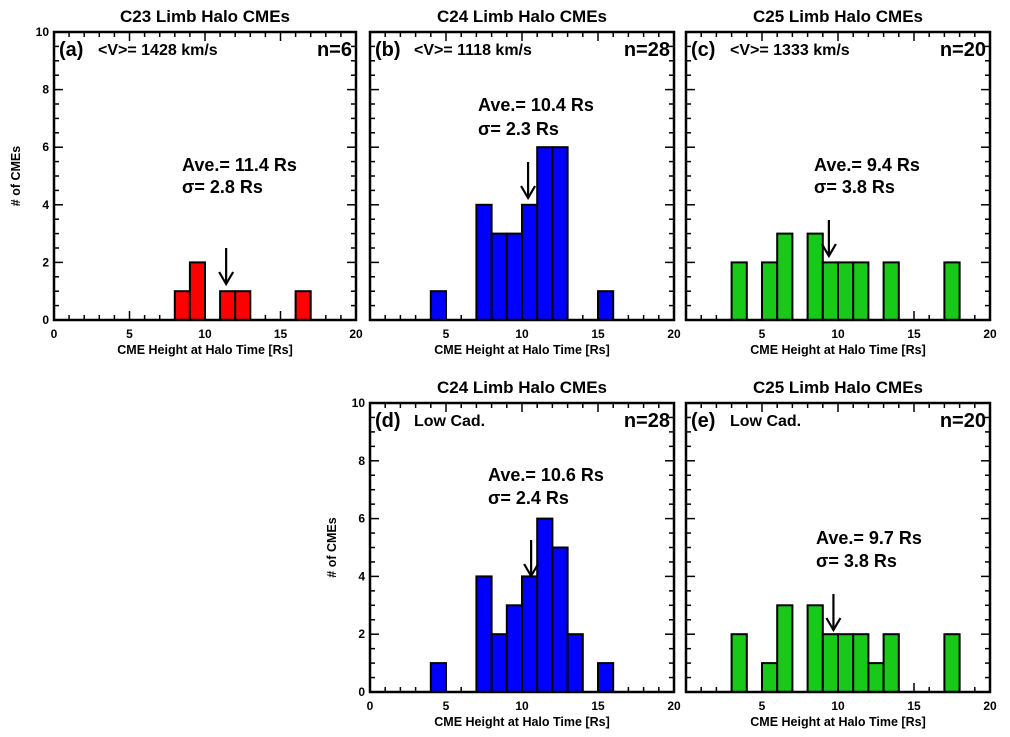  What do you see at coordinates (45, 90) in the screenshot?
I see `y-tick-label-a: 8` at bounding box center [45, 90].